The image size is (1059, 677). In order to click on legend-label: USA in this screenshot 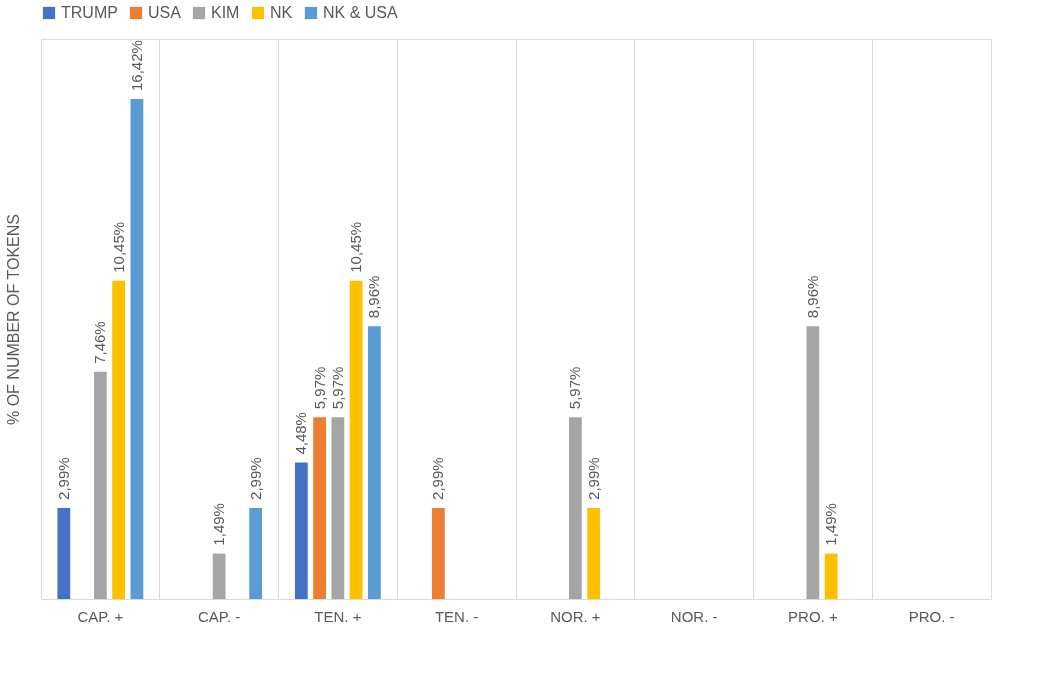, I will do `click(165, 12)`.